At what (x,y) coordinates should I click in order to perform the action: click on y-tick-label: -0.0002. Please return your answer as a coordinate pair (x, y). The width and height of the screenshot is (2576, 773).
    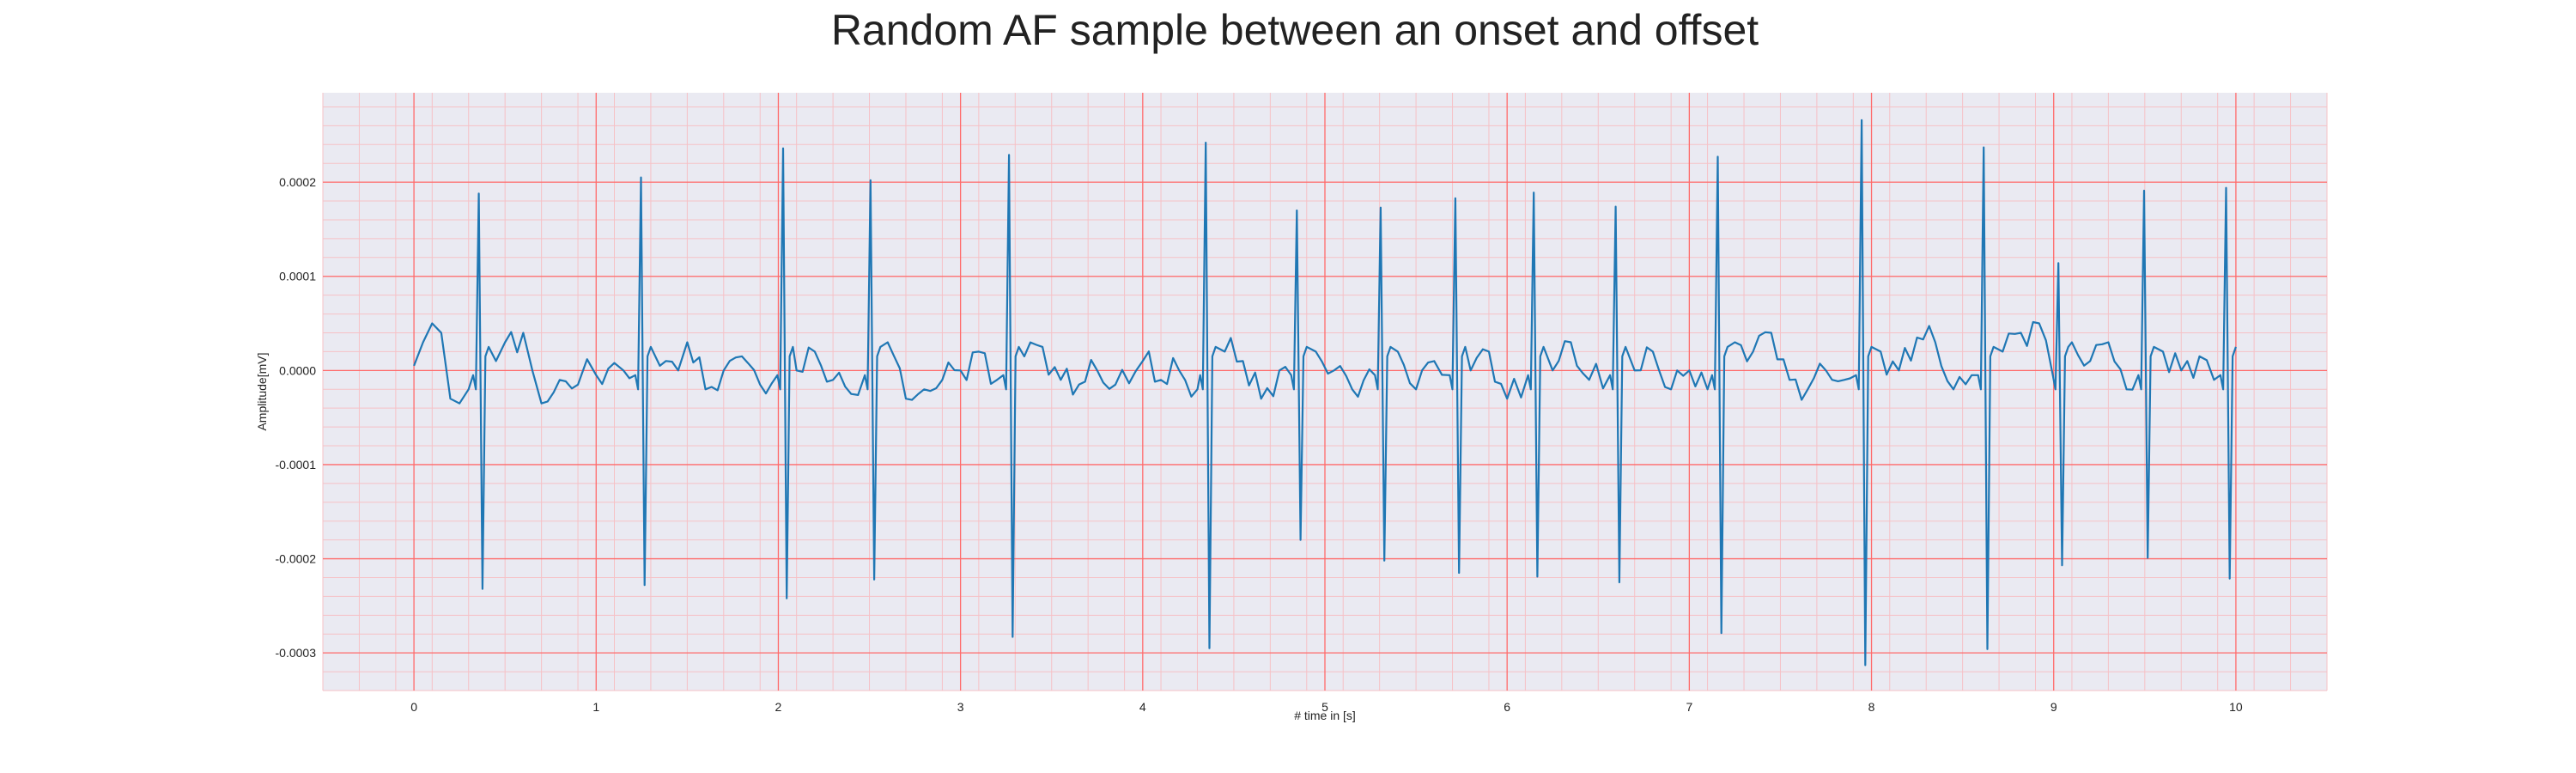
    Looking at the image, I should click on (296, 559).